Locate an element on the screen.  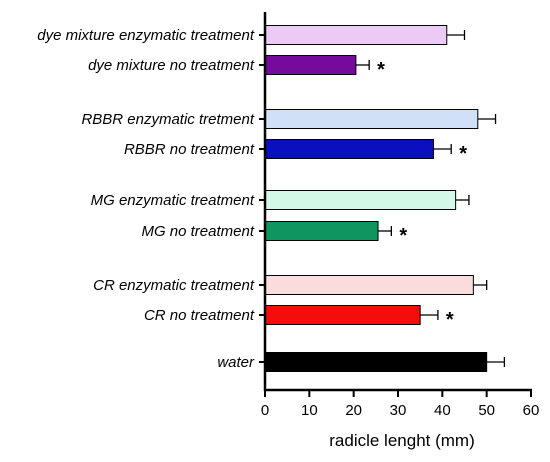
category-label: CR no treatment is located at coordinates (199, 315).